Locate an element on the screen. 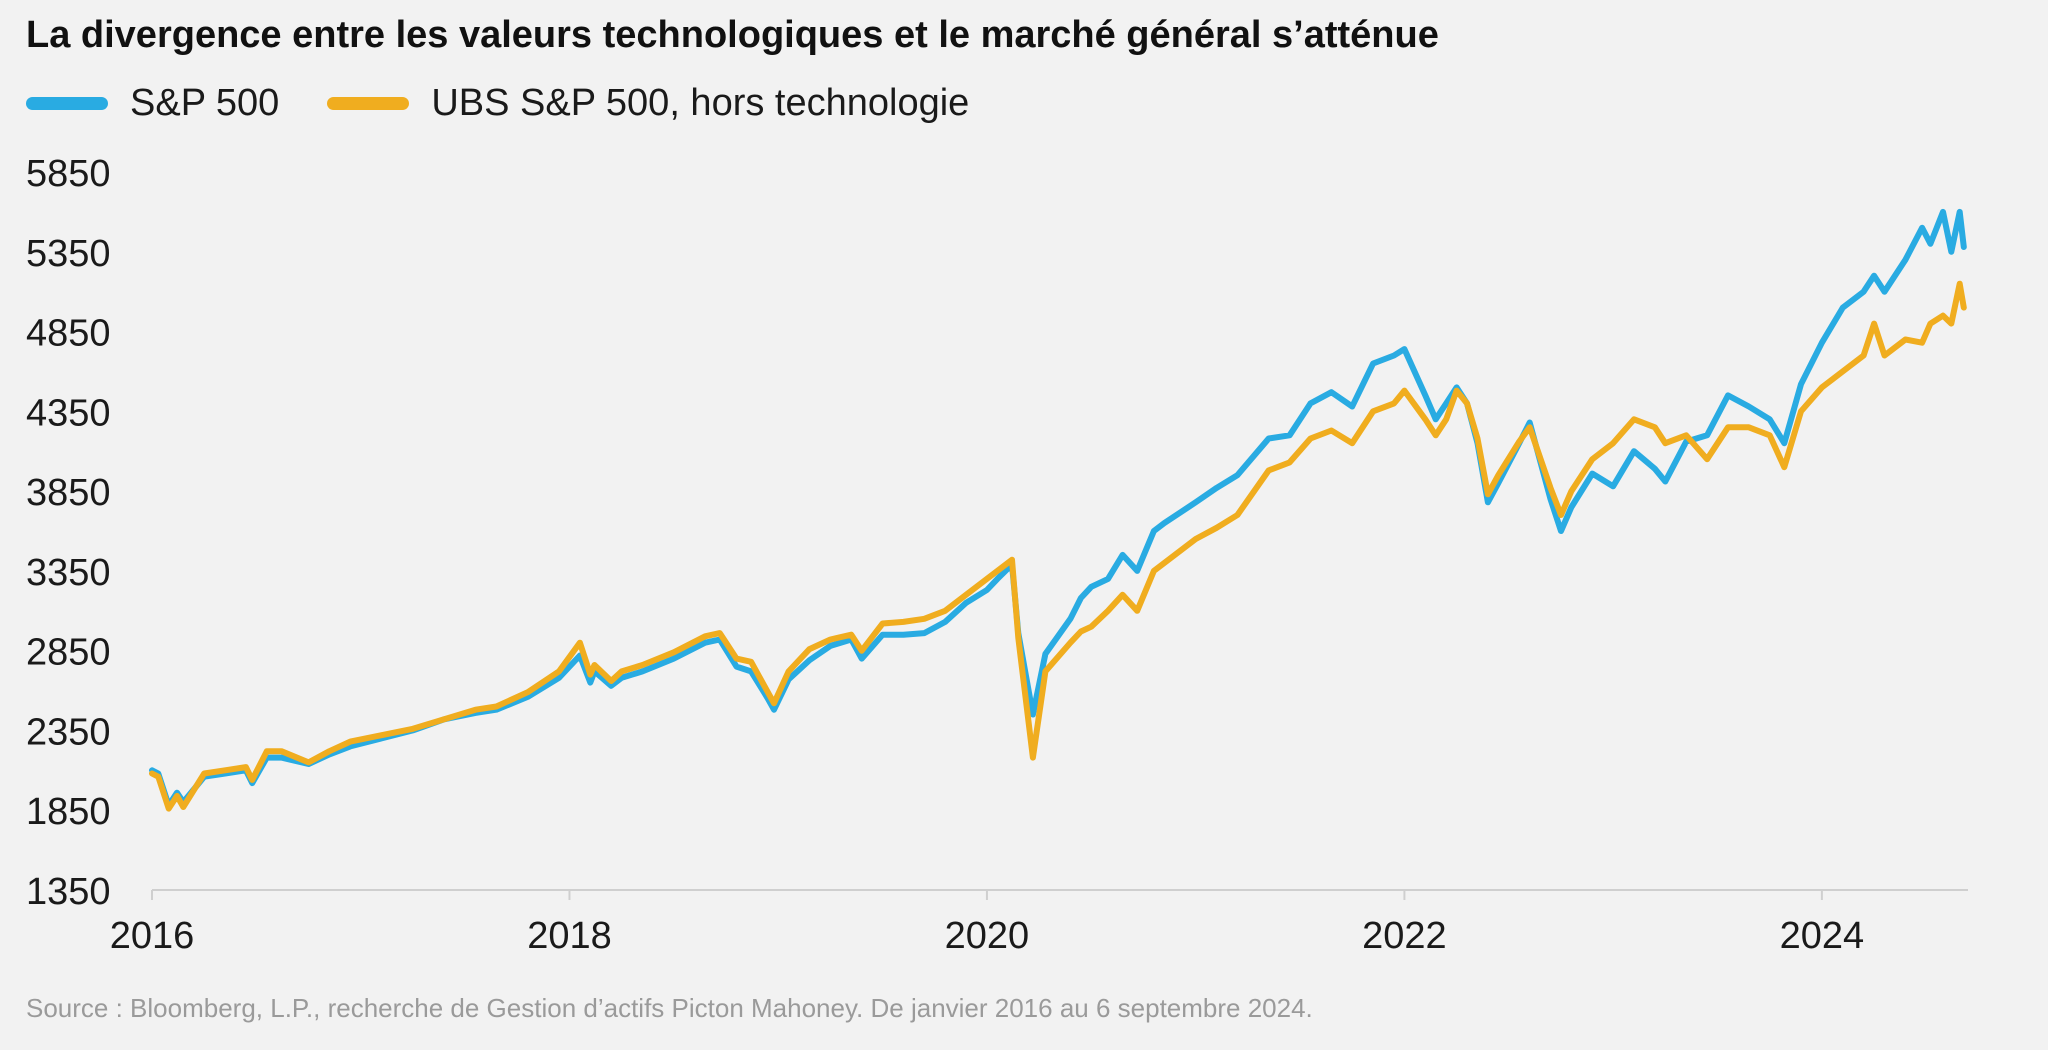 The height and width of the screenshot is (1050, 2048). x-tick-label: 2020 is located at coordinates (987, 936).